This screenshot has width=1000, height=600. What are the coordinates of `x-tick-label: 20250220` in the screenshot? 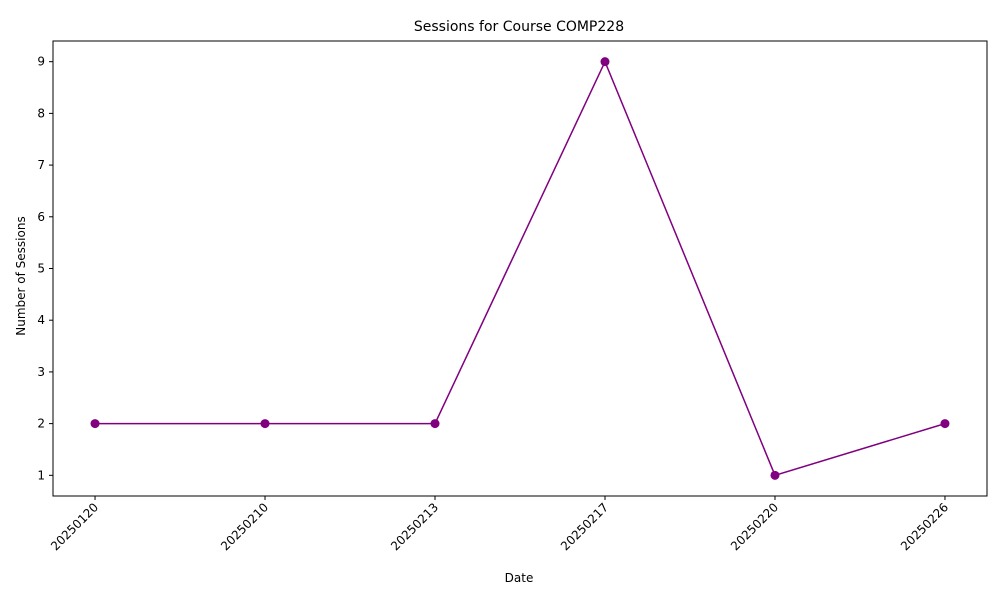 It's located at (754, 526).